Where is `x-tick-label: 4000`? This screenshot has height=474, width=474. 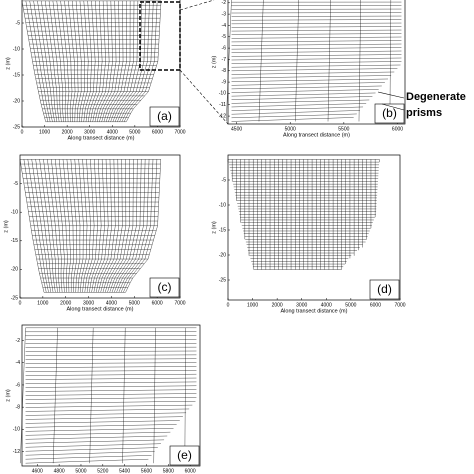
x-tick-label: 4000 is located at coordinates (111, 303).